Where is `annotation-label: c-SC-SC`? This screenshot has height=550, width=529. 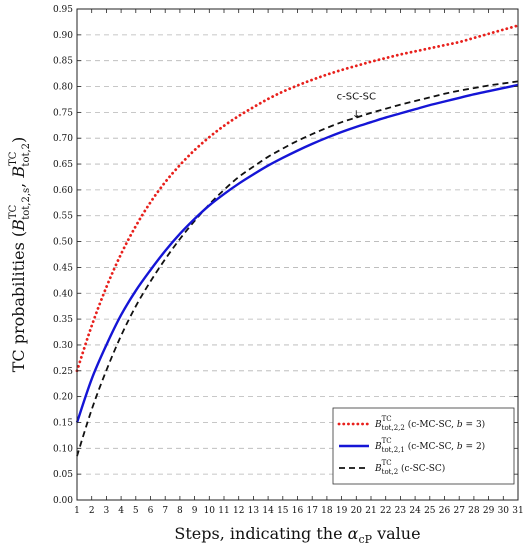 annotation-label: c-SC-SC is located at coordinates (356, 97).